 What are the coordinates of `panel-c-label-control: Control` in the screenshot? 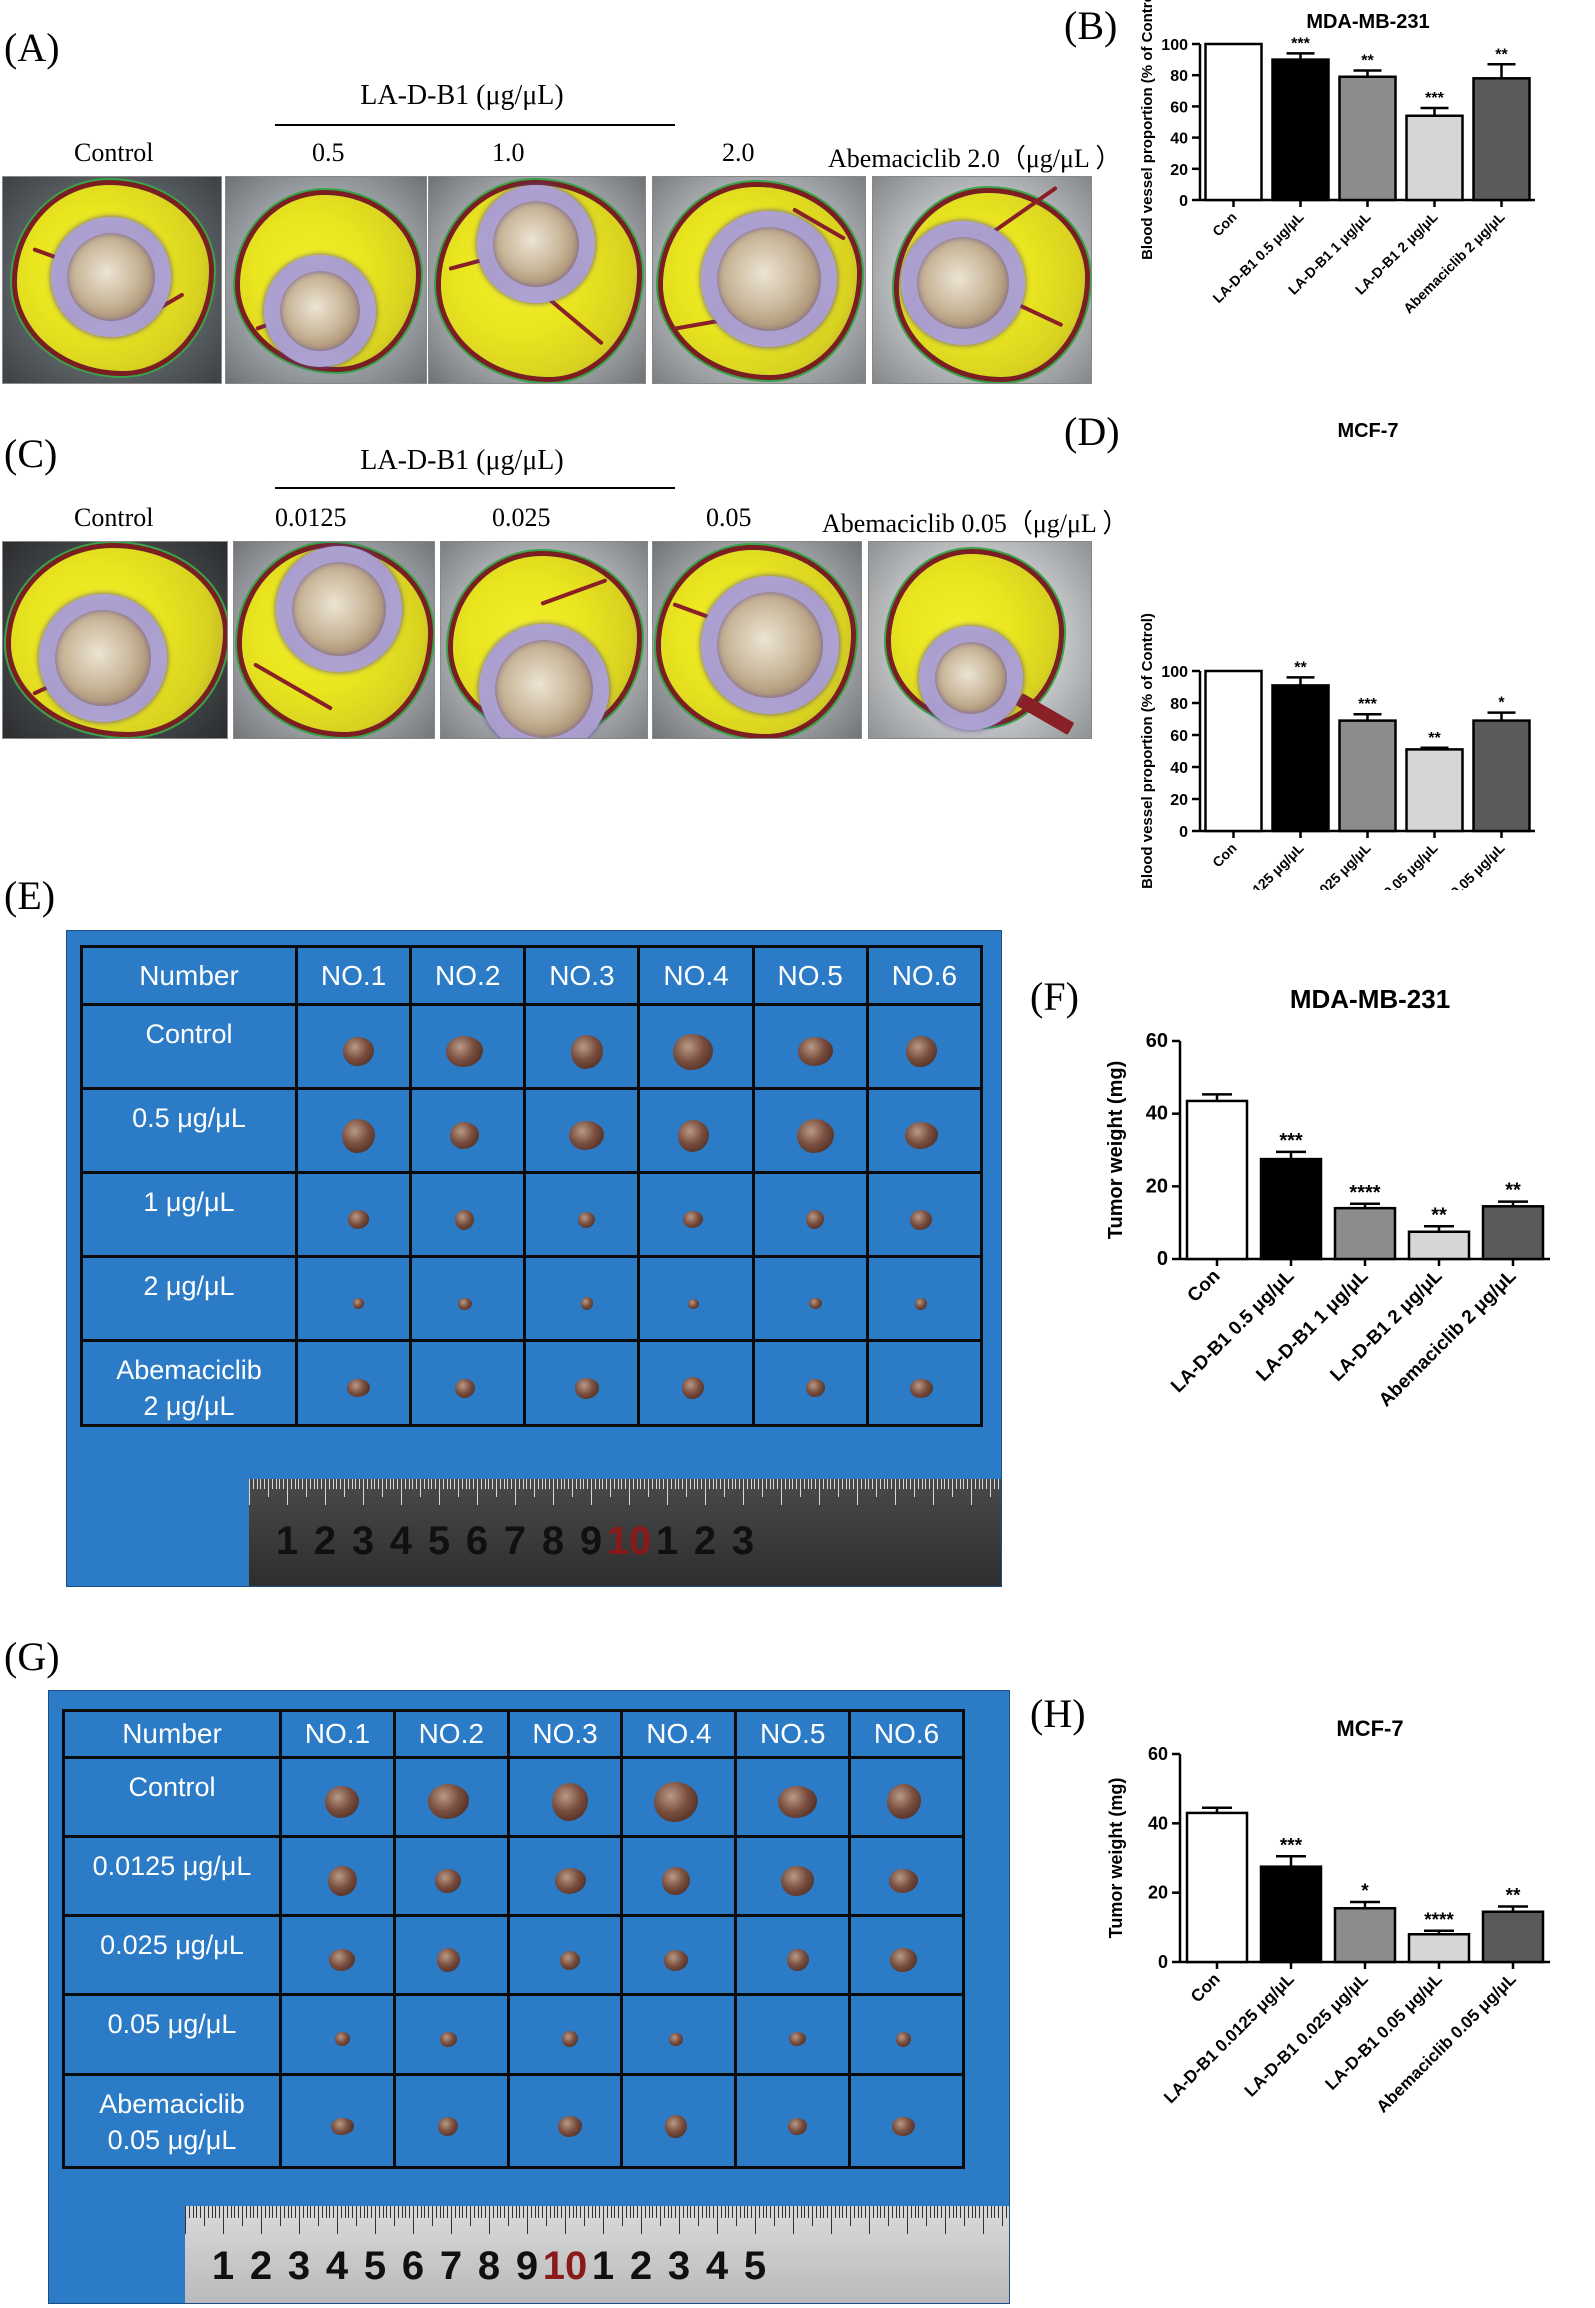 It's located at (114, 517).